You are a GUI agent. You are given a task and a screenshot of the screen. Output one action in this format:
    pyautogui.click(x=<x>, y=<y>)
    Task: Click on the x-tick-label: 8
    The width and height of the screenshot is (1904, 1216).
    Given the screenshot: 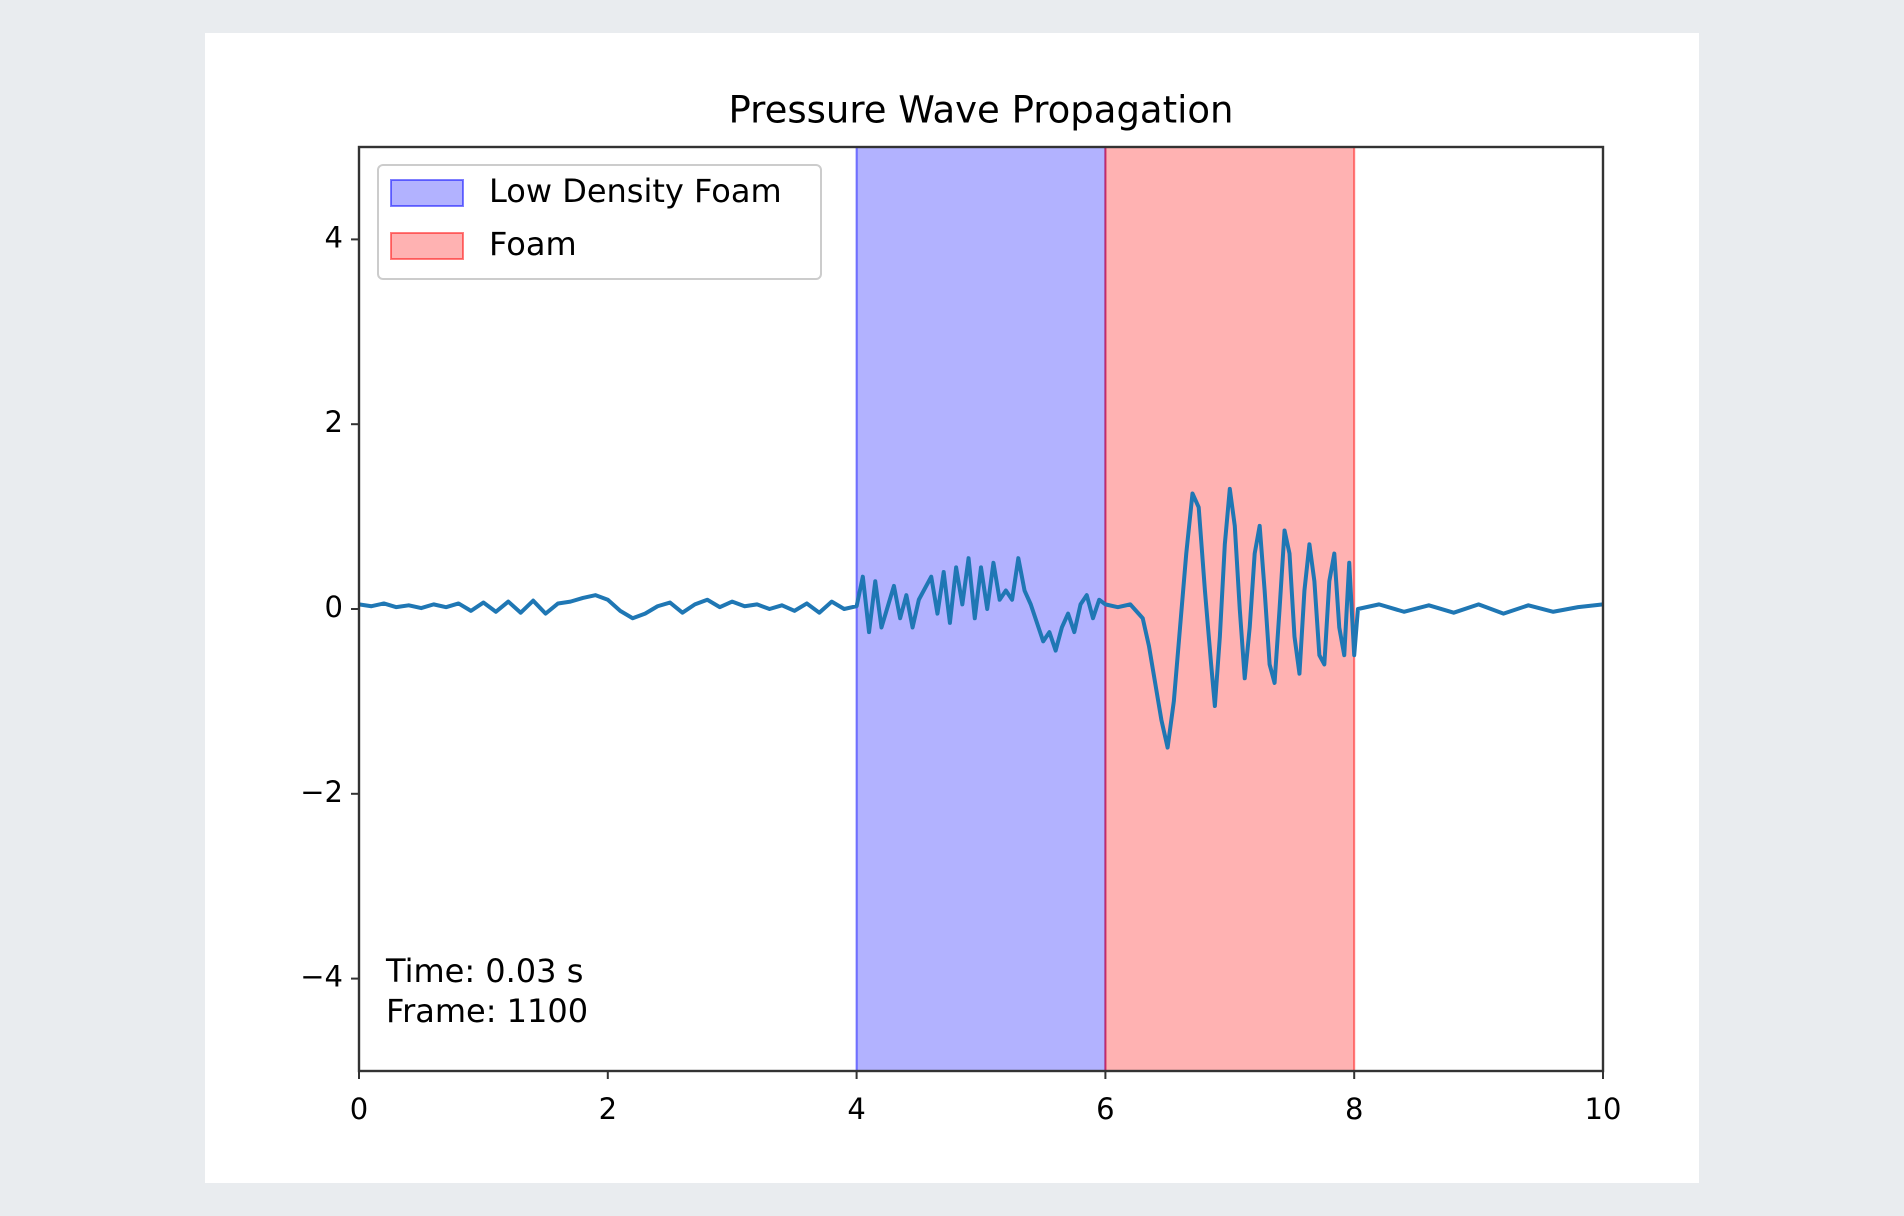 What is the action you would take?
    pyautogui.click(x=1354, y=1109)
    